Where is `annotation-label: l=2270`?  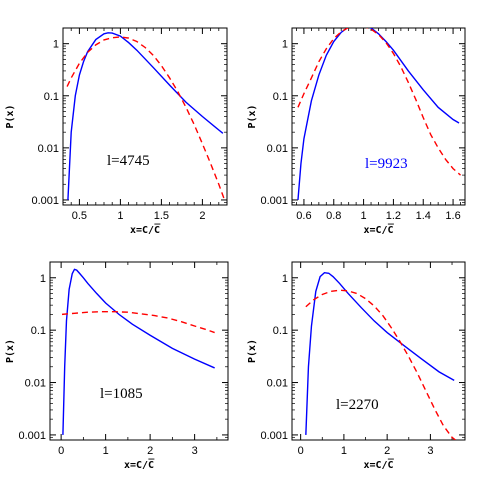 annotation-label: l=2270 is located at coordinates (357, 405).